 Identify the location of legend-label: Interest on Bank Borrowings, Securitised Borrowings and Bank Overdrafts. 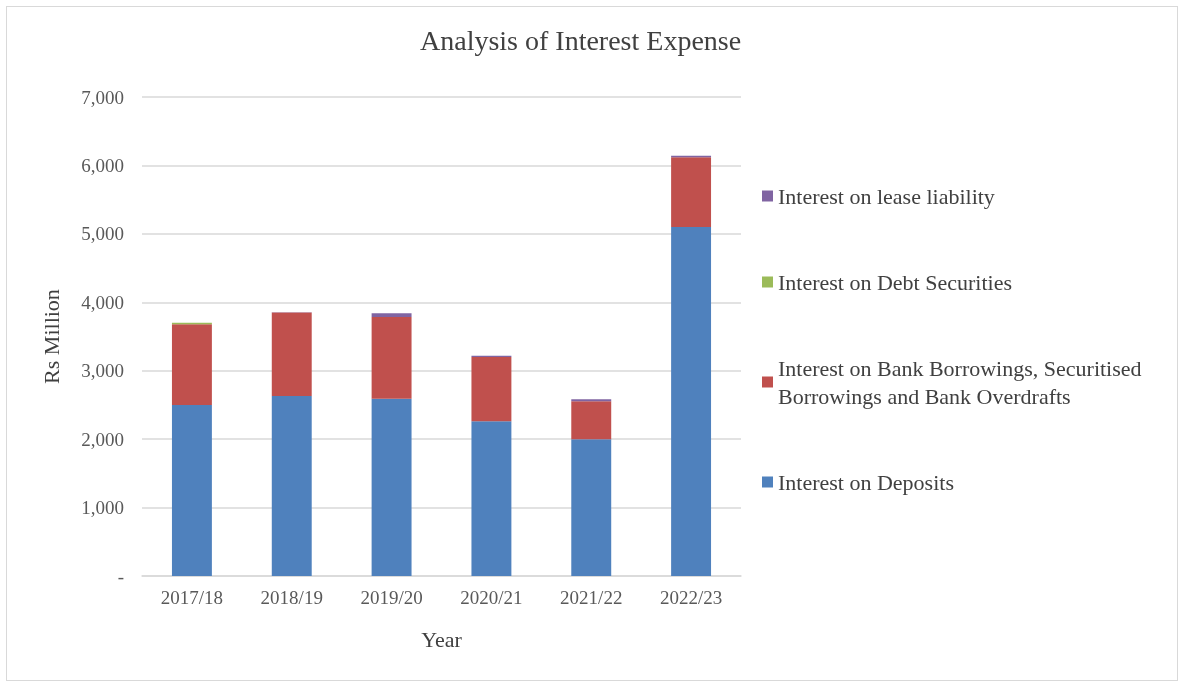
(963, 382).